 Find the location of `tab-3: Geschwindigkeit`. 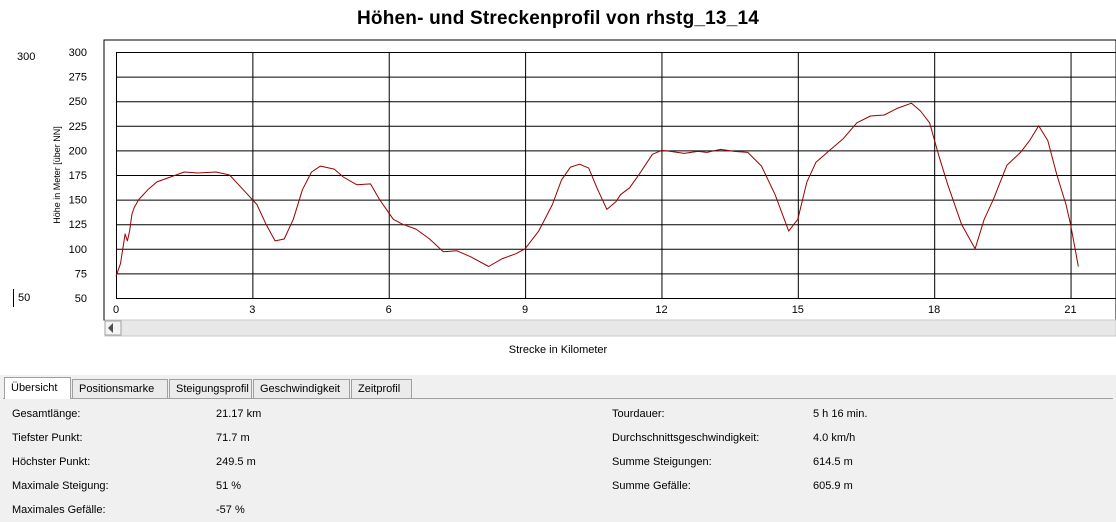

tab-3: Geschwindigkeit is located at coordinates (301, 388).